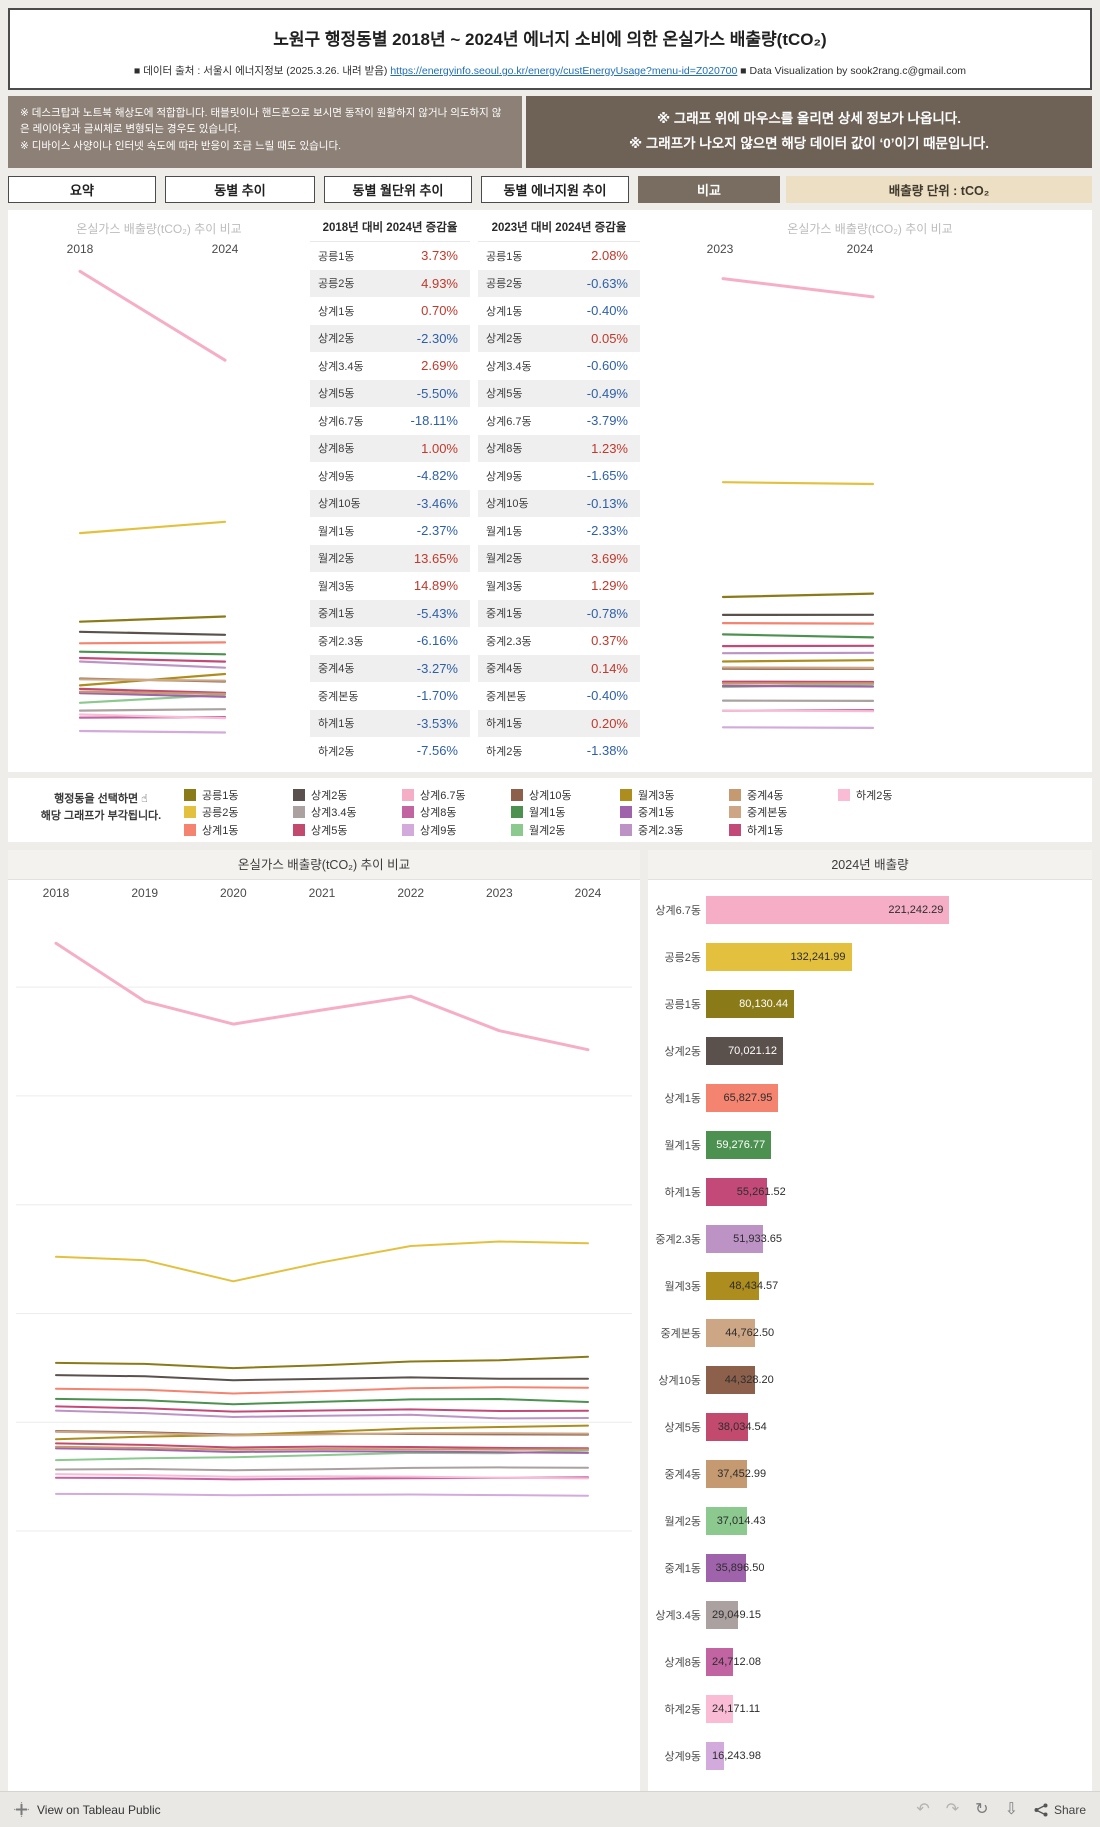 This screenshot has width=1100, height=1827. What do you see at coordinates (559, 476) in the screenshot?
I see `pct-2023-row: 상계9동 -1.65%` at bounding box center [559, 476].